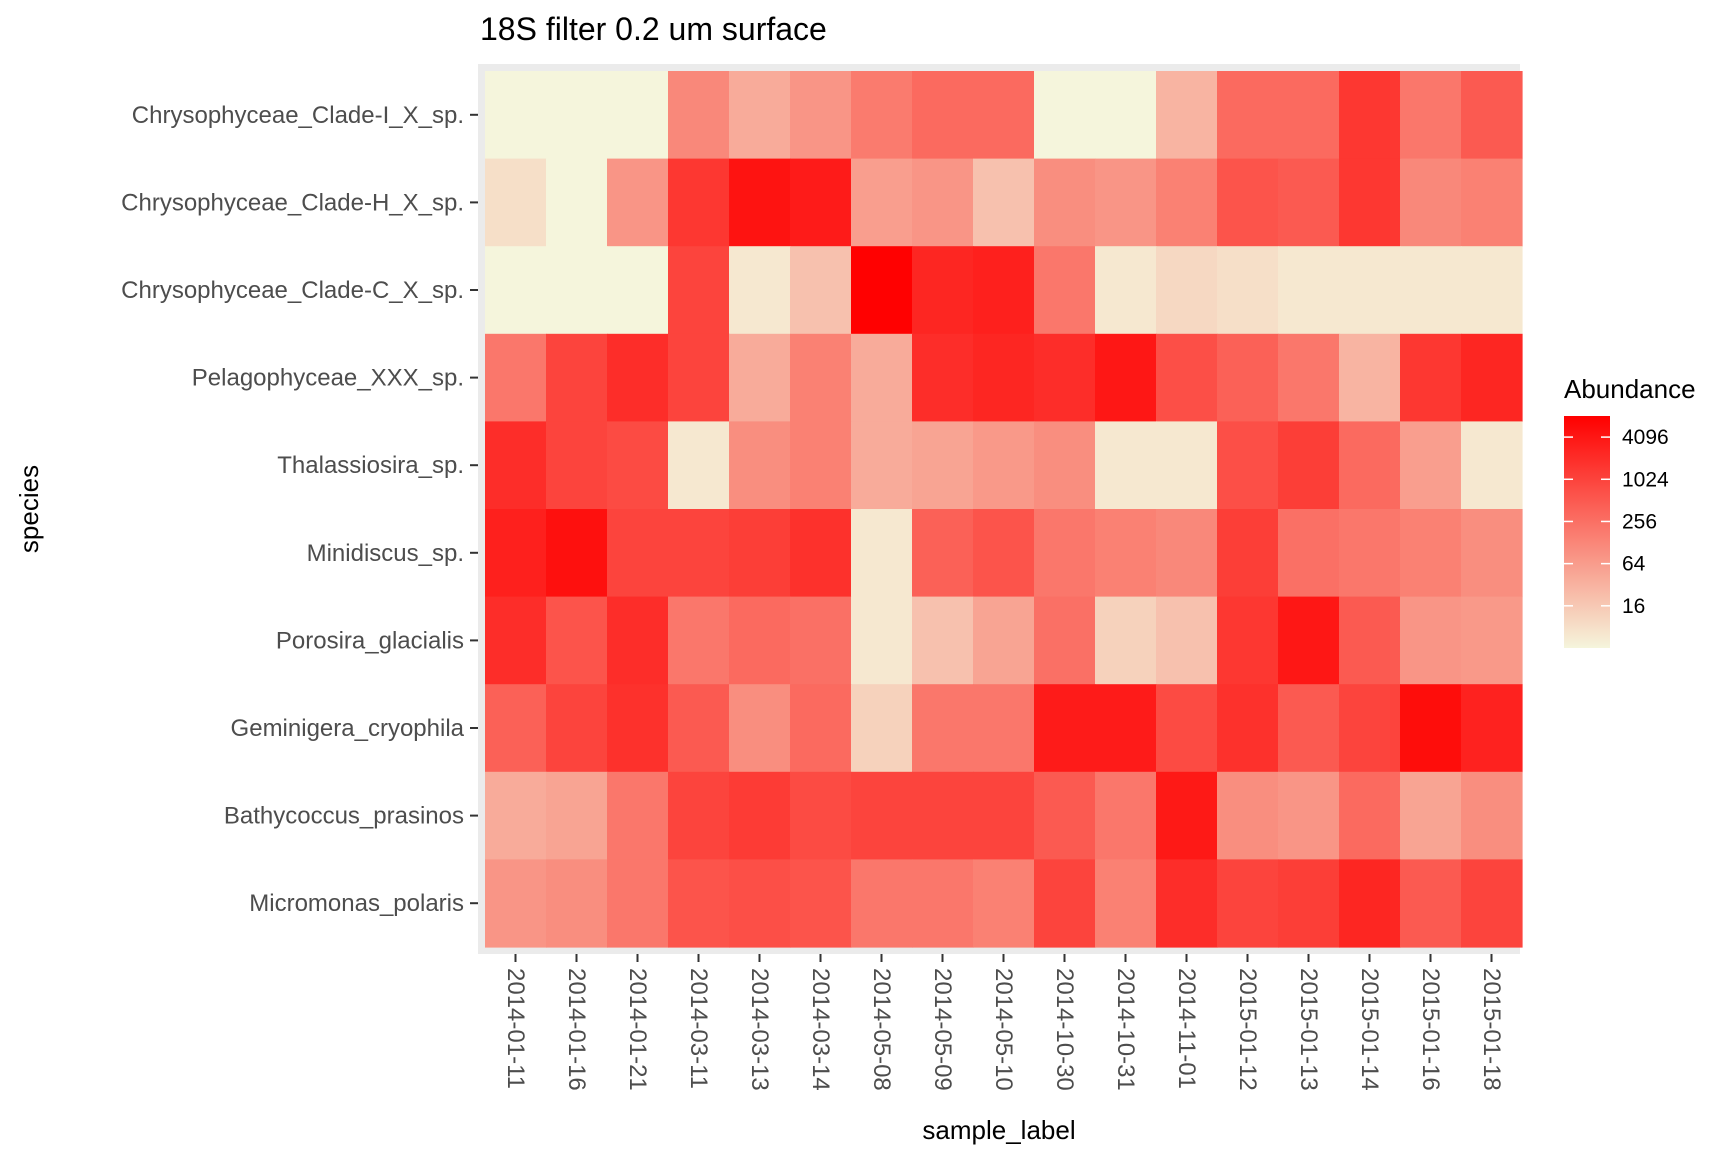  Describe the element at coordinates (1308, 1029) in the screenshot. I see `x-tick-label: 2015-01-13` at that location.